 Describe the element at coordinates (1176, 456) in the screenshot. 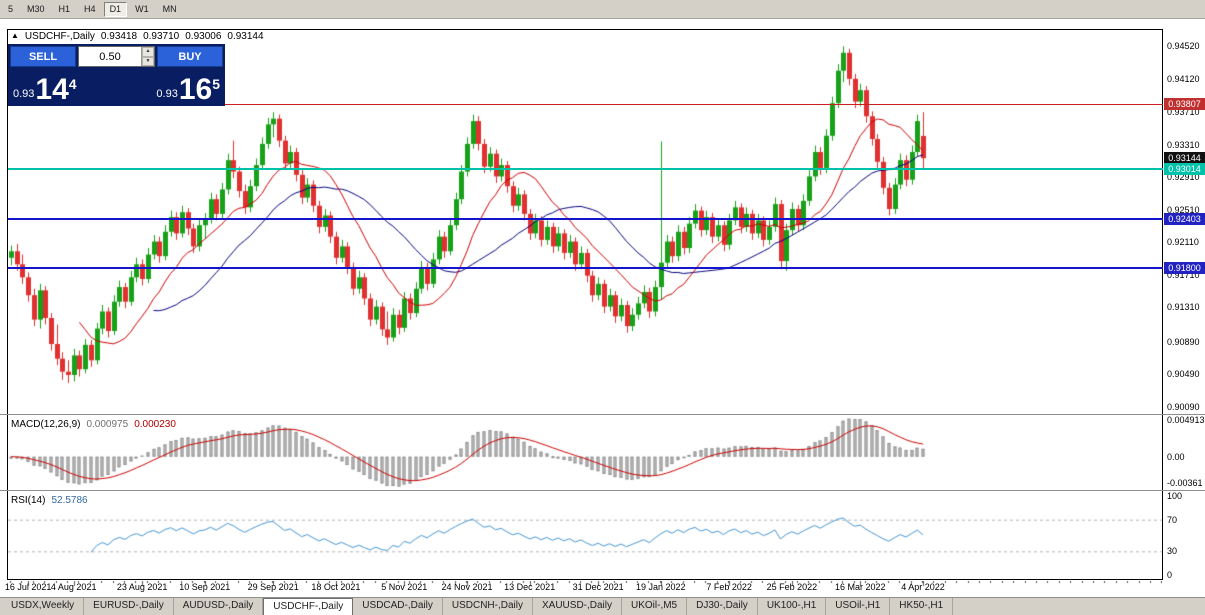

I see `macd-axis-label: 0.00` at that location.